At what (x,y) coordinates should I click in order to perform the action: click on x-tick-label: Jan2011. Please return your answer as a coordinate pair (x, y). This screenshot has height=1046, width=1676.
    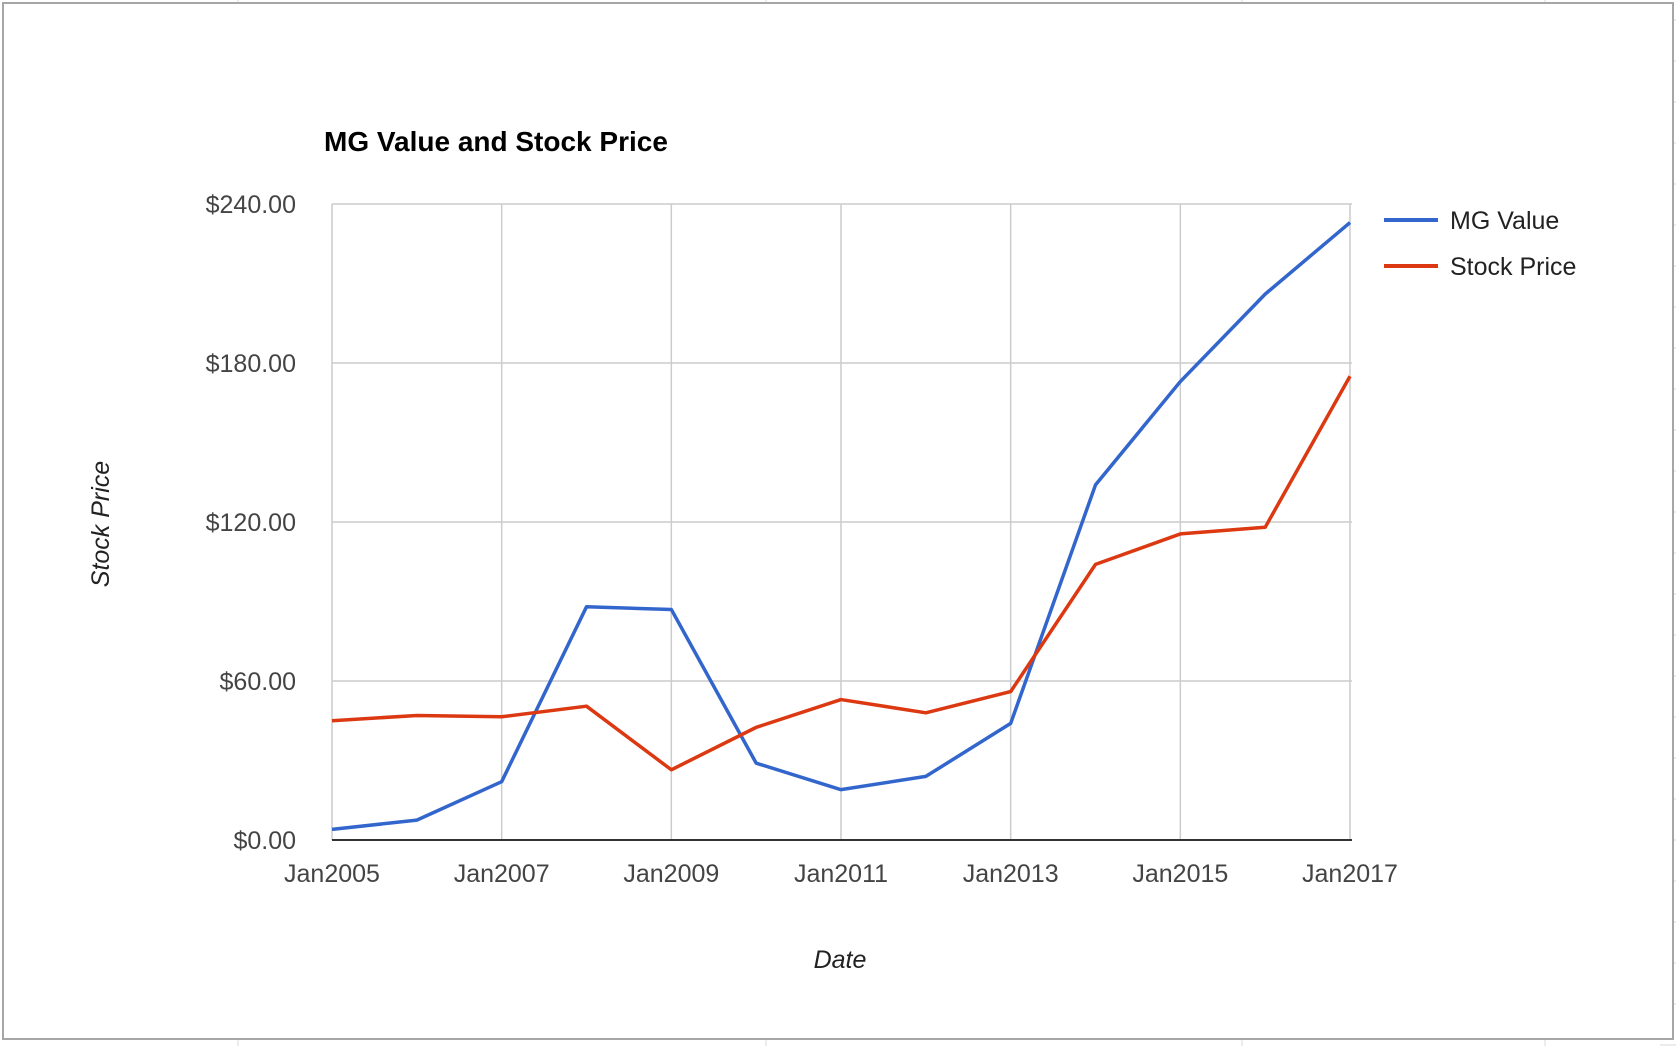
    Looking at the image, I should click on (841, 874).